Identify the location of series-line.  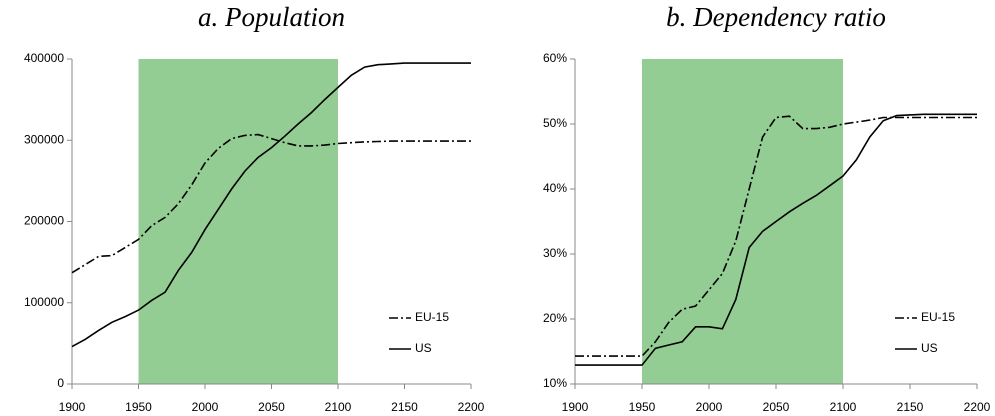
(271, 203).